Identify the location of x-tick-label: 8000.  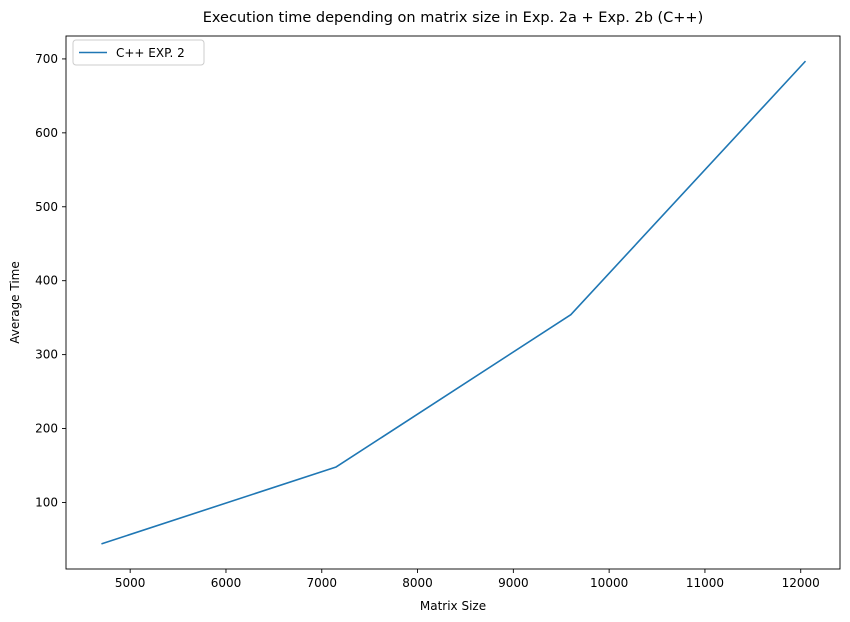
(417, 583).